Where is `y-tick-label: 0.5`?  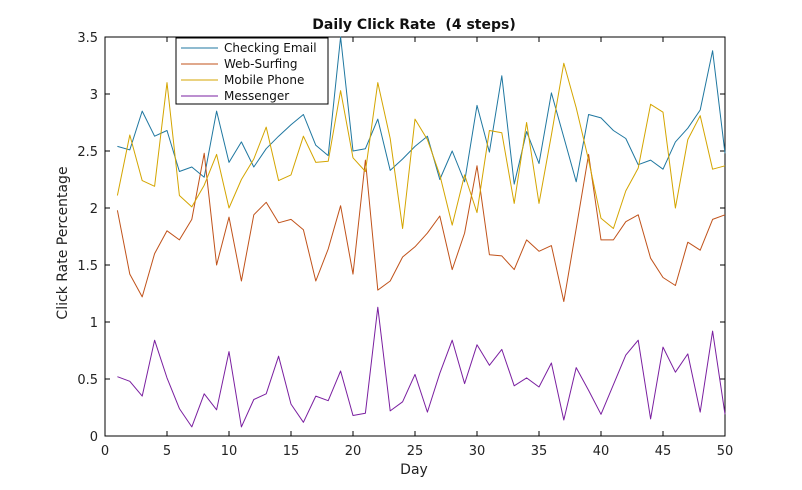
y-tick-label: 0.5 is located at coordinates (87, 380).